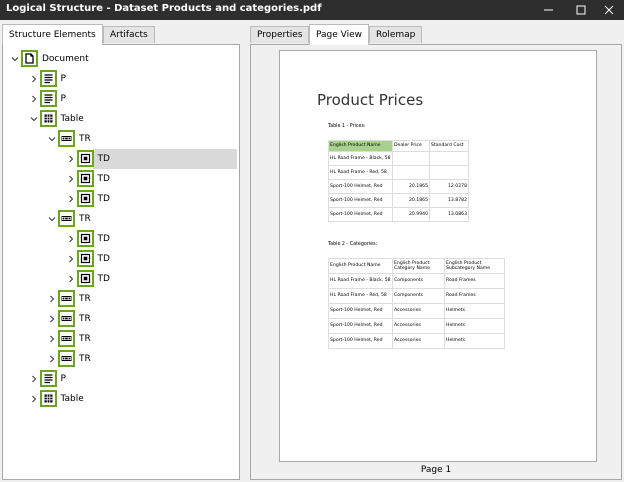 This screenshot has width=624, height=482. What do you see at coordinates (360, 296) in the screenshot?
I see `table-cell: HL Road Frame - Red, 58` at bounding box center [360, 296].